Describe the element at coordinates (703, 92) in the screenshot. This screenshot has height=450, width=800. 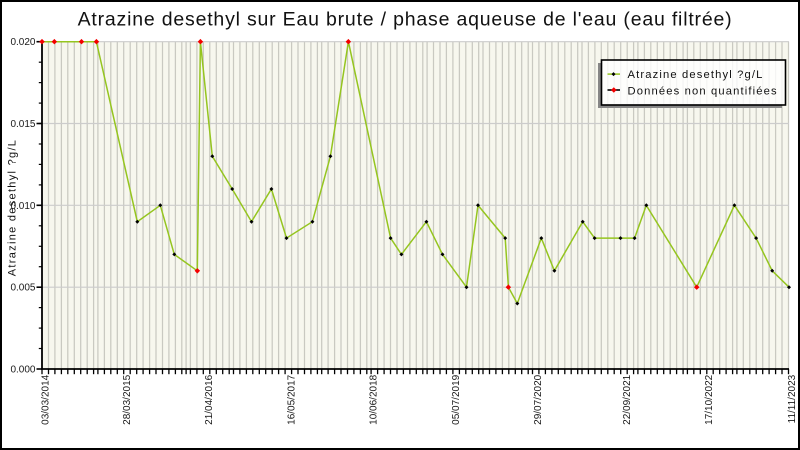
I see `svg-text: Données non quantifiées` at that location.